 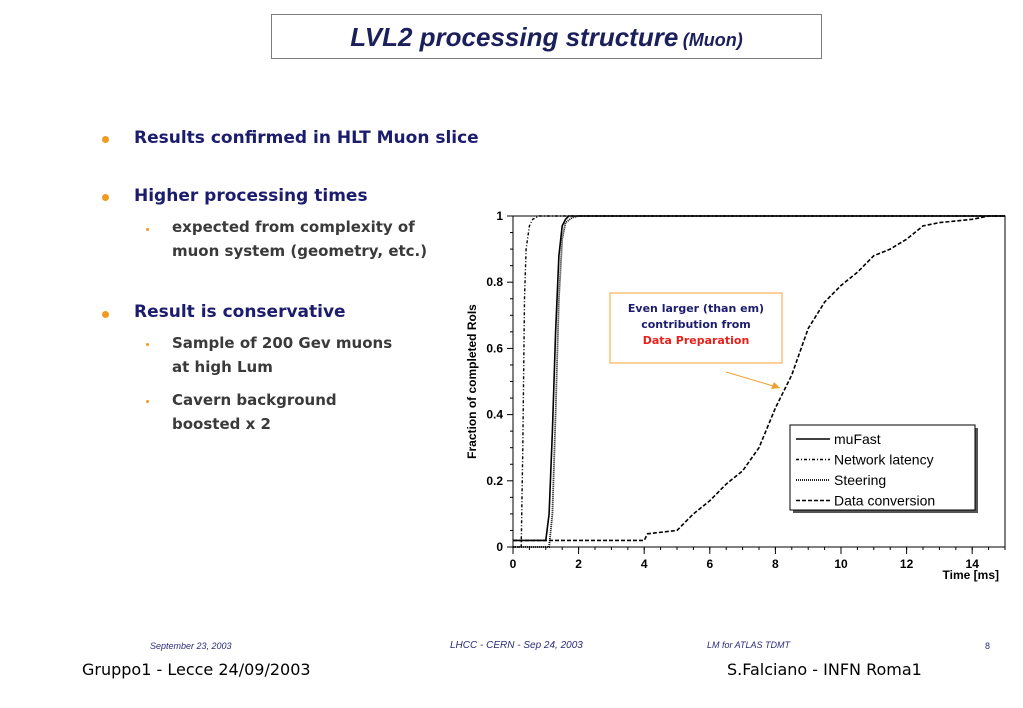 I want to click on x-tick-label: 0, so click(x=513, y=564).